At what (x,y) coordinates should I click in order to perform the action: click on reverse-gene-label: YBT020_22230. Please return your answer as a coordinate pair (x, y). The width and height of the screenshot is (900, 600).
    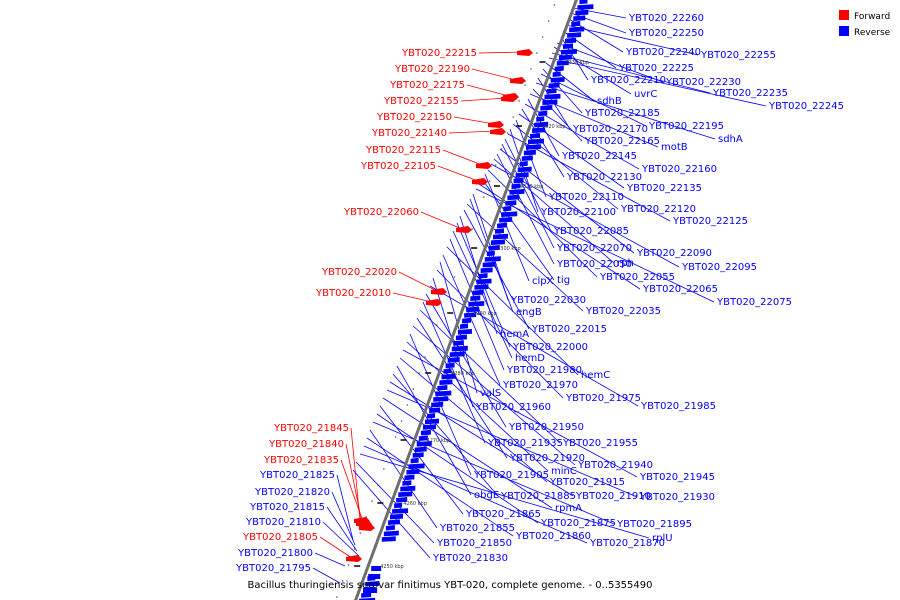
    Looking at the image, I should click on (703, 82).